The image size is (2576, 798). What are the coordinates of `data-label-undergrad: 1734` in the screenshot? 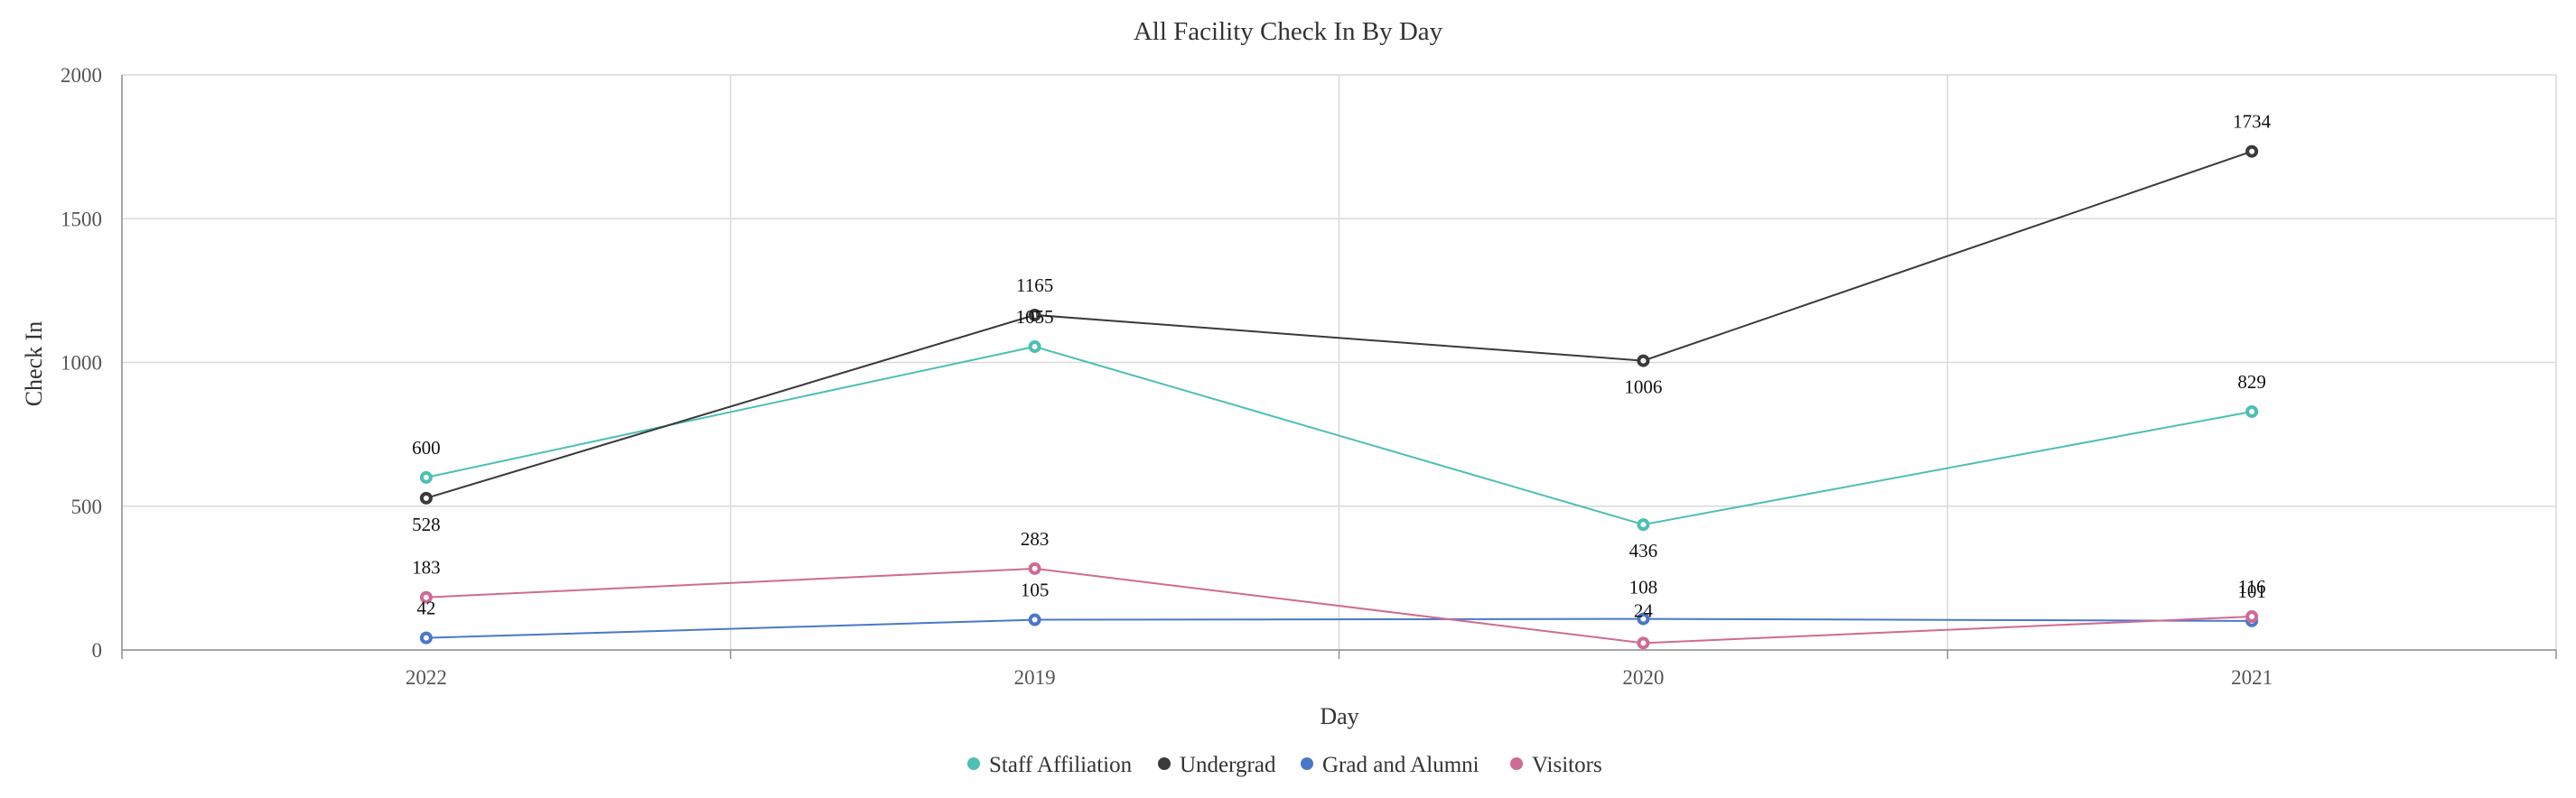 It's located at (2252, 122).